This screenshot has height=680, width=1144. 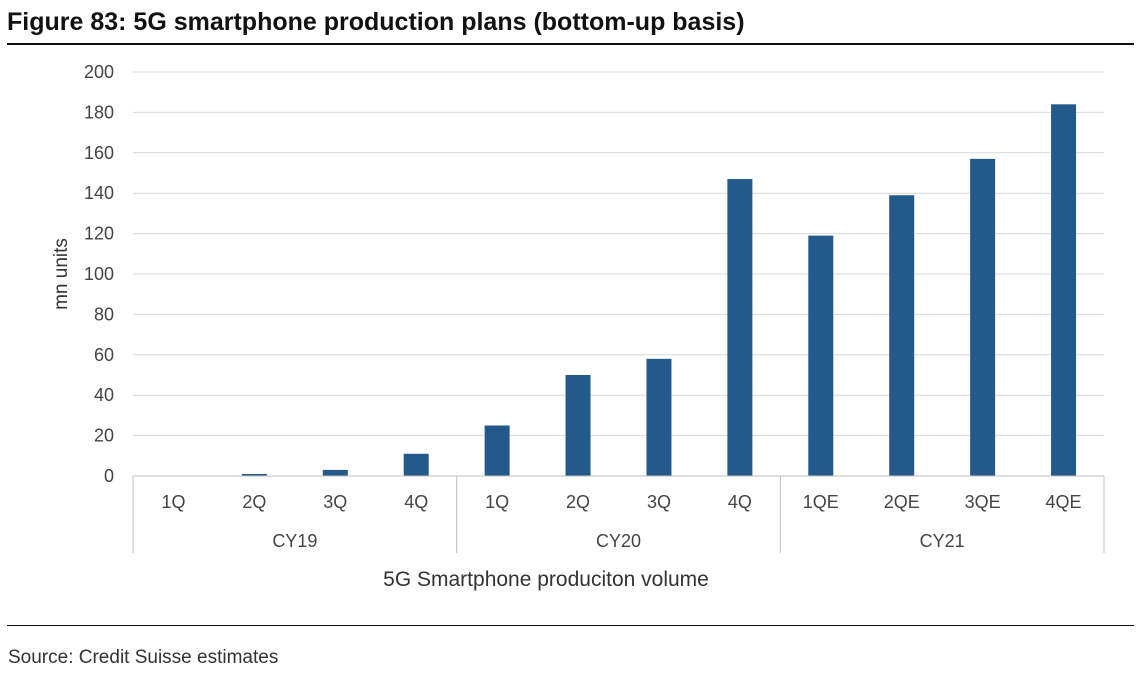 What do you see at coordinates (942, 541) in the screenshot?
I see `x-group-label: CY21` at bounding box center [942, 541].